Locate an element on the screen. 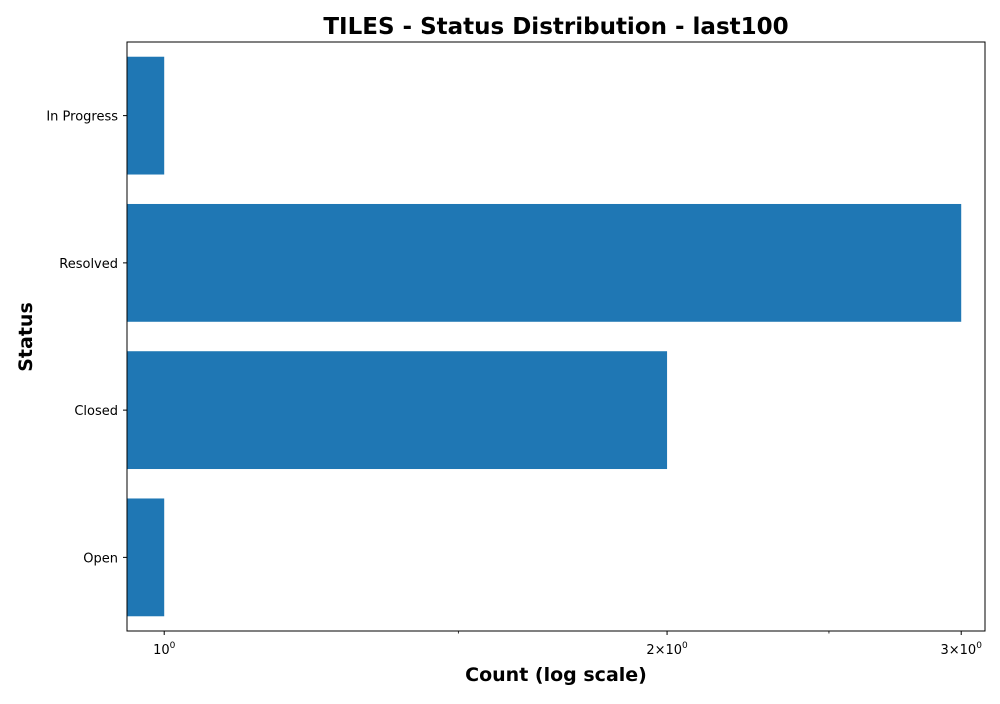 This screenshot has height=704, width=1000. bar-in-progress is located at coordinates (146, 115).